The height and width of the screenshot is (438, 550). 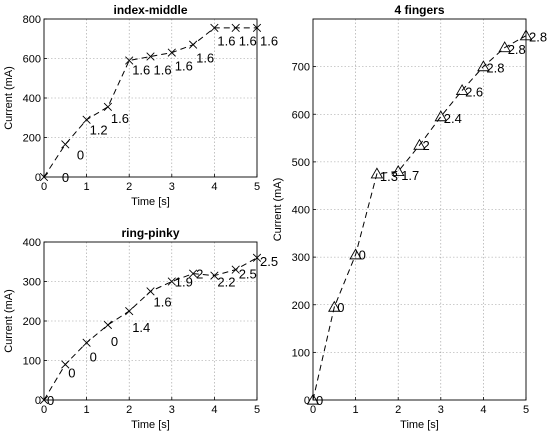 I want to click on point-annotation: 2.6, so click(x=474, y=91).